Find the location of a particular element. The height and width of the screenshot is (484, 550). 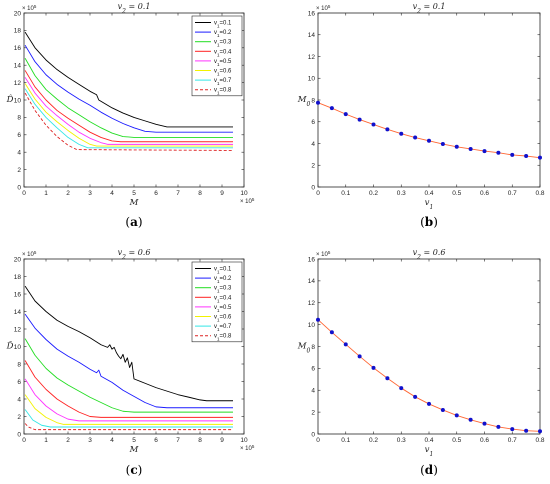

x-tick-label: 6 is located at coordinates (156, 440).